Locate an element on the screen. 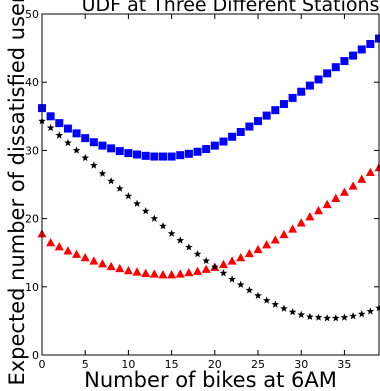 This screenshot has height=391, width=380. y-axis-label: Expected number of dissatisfied users is located at coordinates (17, 193).